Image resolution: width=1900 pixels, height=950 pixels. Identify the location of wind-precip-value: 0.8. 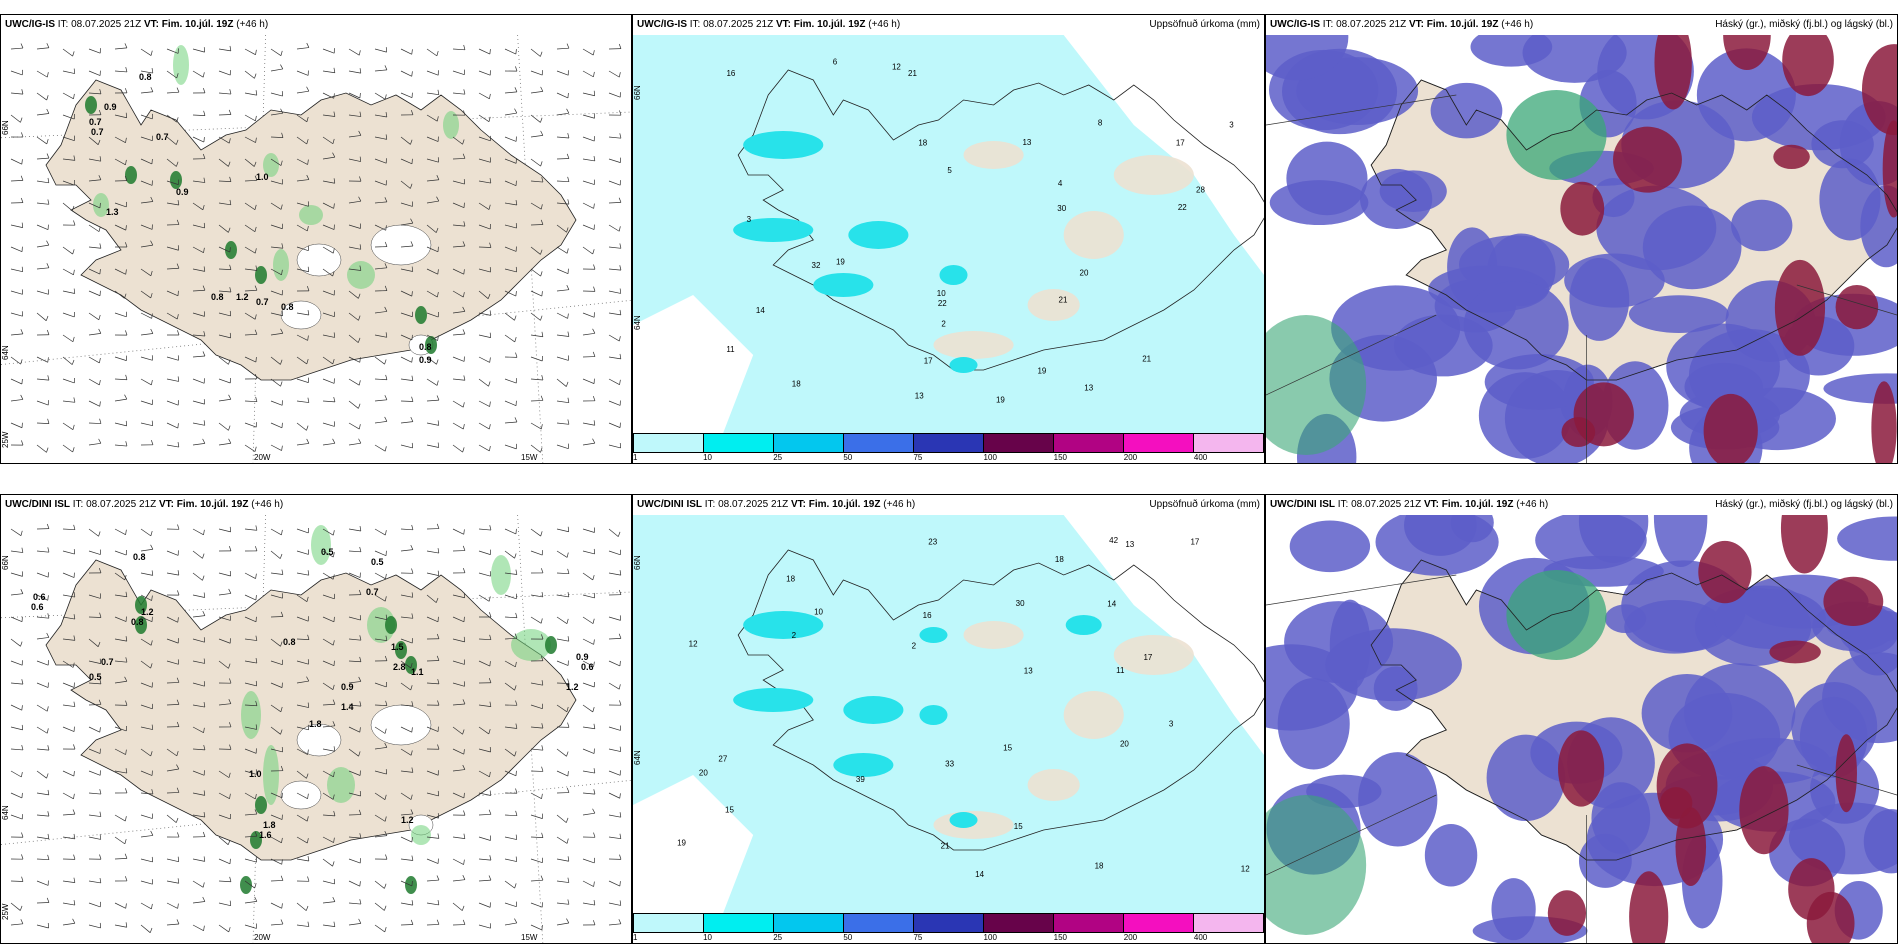
(145, 77).